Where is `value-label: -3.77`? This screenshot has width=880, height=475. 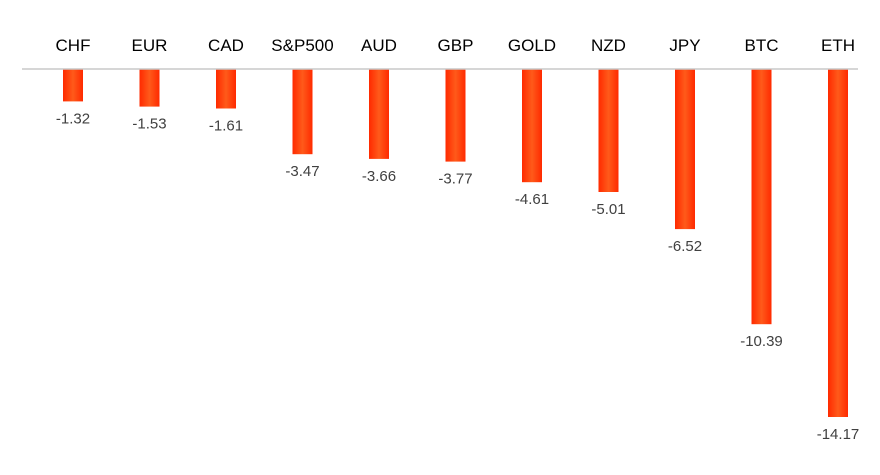
value-label: -3.77 is located at coordinates (455, 179).